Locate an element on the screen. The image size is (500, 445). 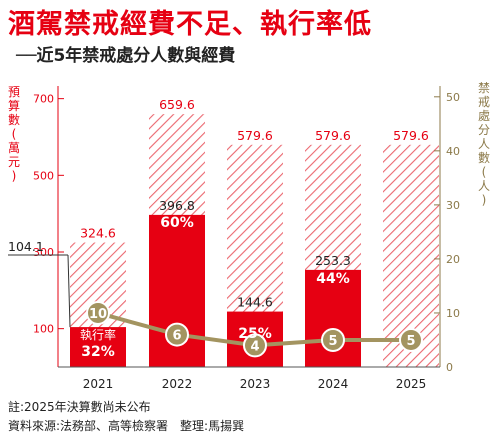
people-point-label: 6 is located at coordinates (176, 336).